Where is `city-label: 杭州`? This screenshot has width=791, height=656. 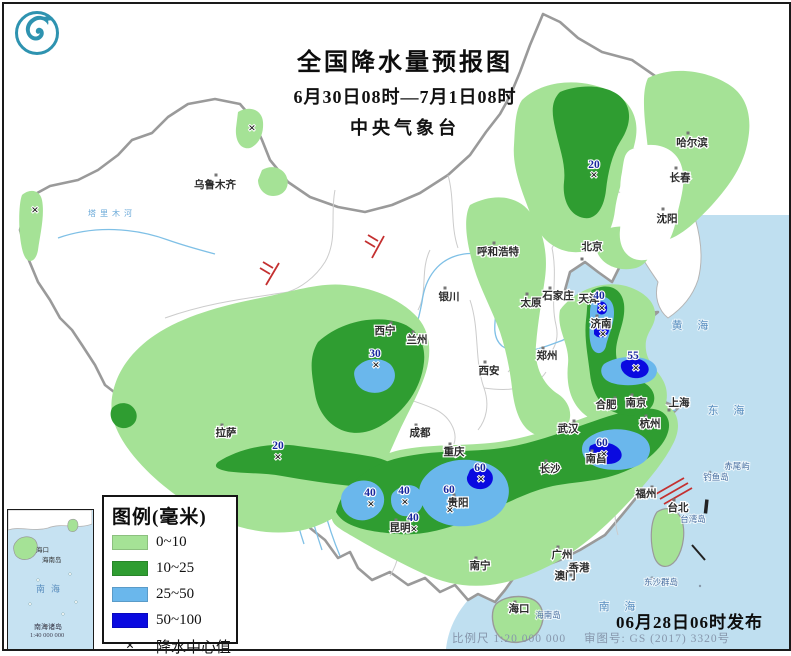
city-label: 杭州 is located at coordinates (650, 423).